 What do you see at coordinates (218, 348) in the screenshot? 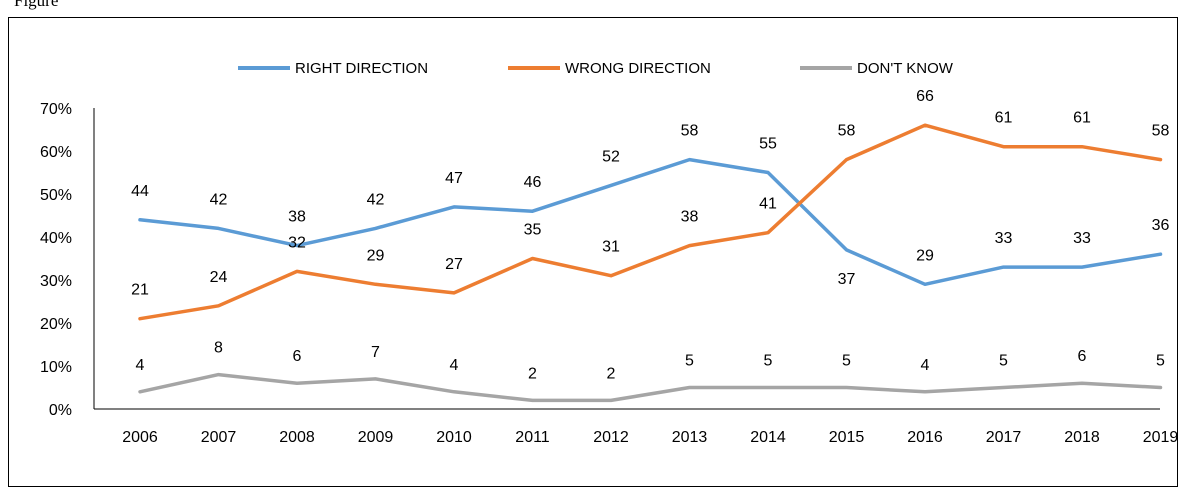
I see `data-label: 8` at bounding box center [218, 348].